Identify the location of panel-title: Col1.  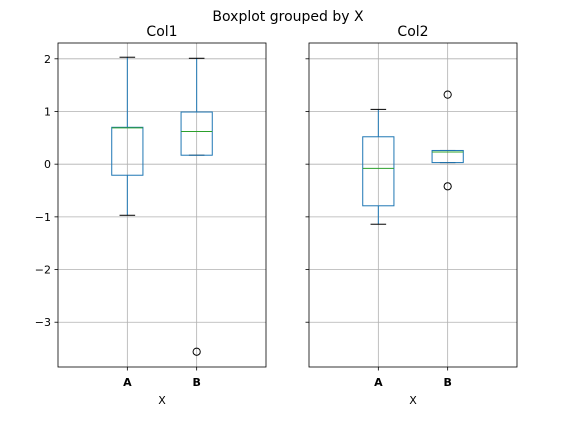
(161, 32).